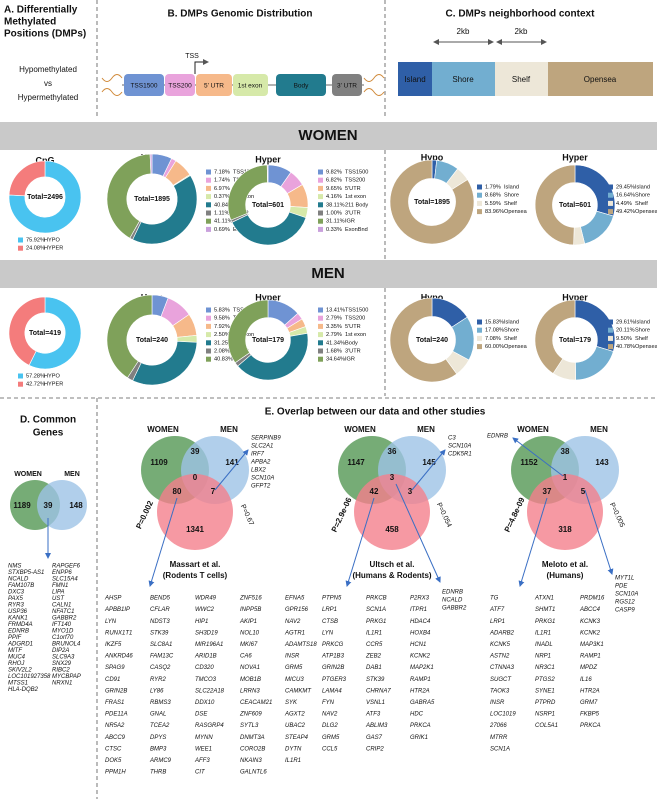 The image size is (657, 799). What do you see at coordinates (432, 340) in the screenshot?
I see `donut-center: Total=240` at bounding box center [432, 340].